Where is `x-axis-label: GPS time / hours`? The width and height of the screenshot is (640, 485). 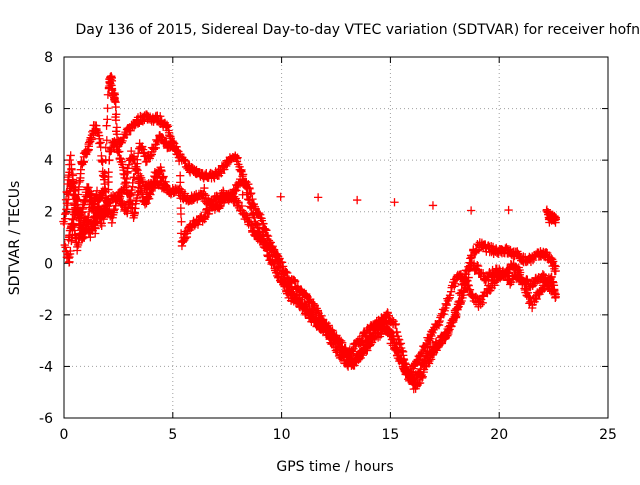
x-axis-label: GPS time / hours is located at coordinates (334, 467).